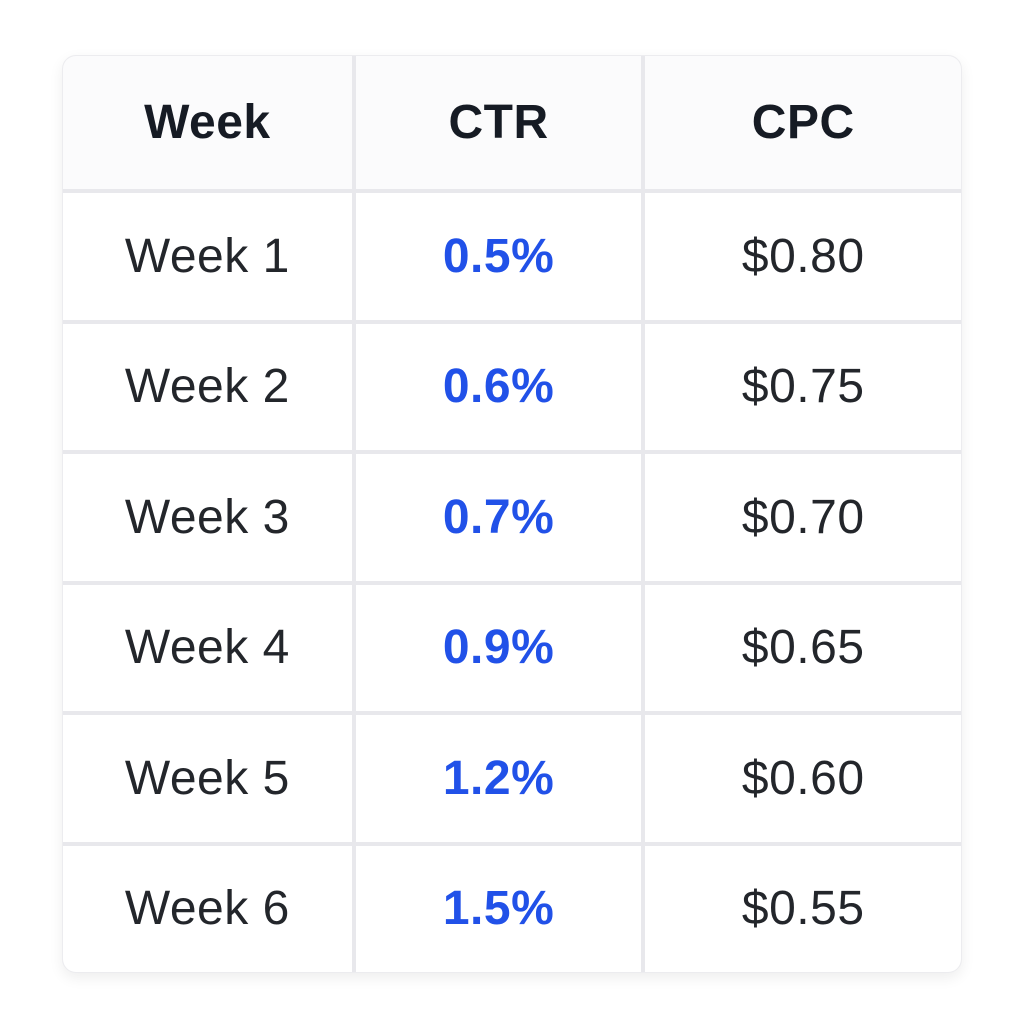 The height and width of the screenshot is (1024, 1024). I want to click on week-label-cell: Week 2, so click(207, 386).